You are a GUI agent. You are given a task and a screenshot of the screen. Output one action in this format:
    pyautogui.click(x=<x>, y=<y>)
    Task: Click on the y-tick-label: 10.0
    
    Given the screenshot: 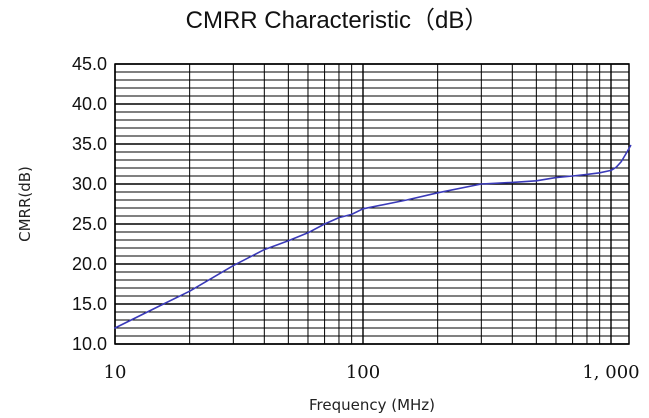 What is the action you would take?
    pyautogui.click(x=89, y=344)
    